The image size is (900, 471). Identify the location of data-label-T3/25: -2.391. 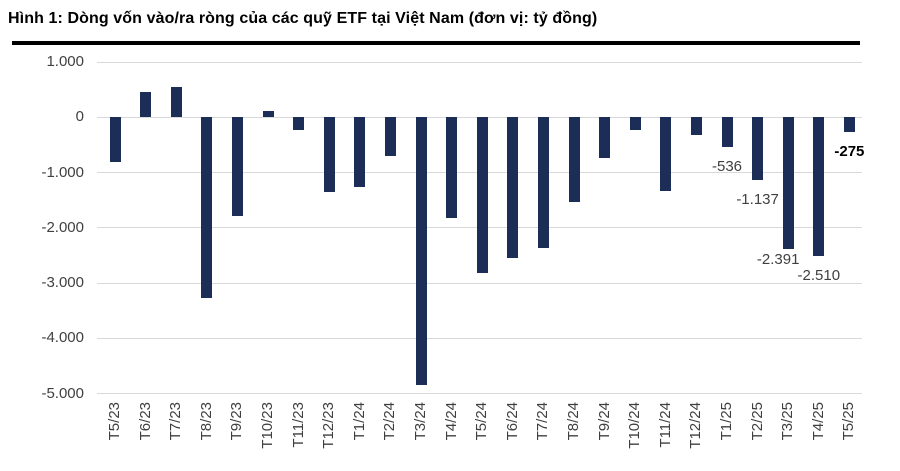
(778, 260).